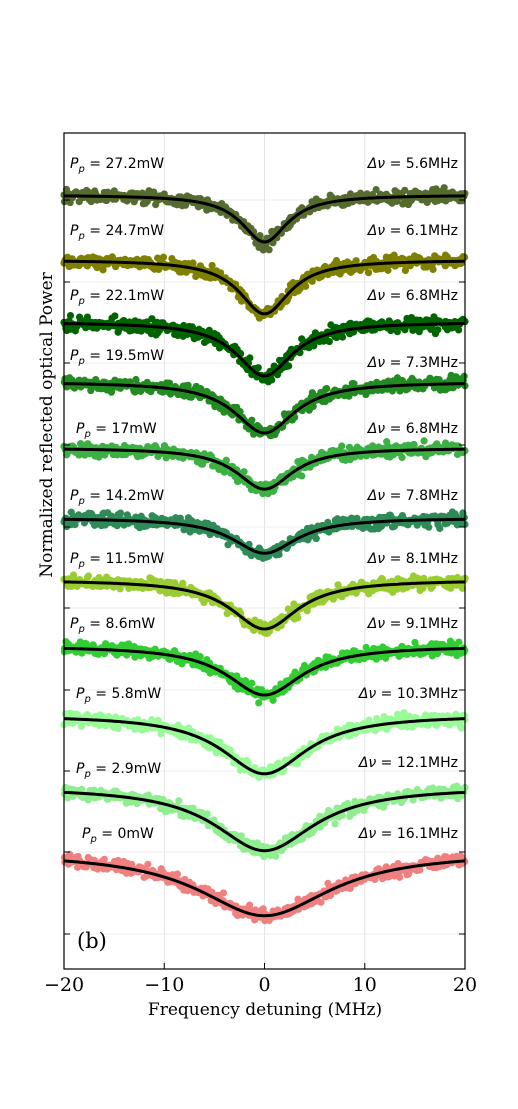 The width and height of the screenshot is (518, 1109). I want to click on x-tick-label: −20, so click(64, 985).